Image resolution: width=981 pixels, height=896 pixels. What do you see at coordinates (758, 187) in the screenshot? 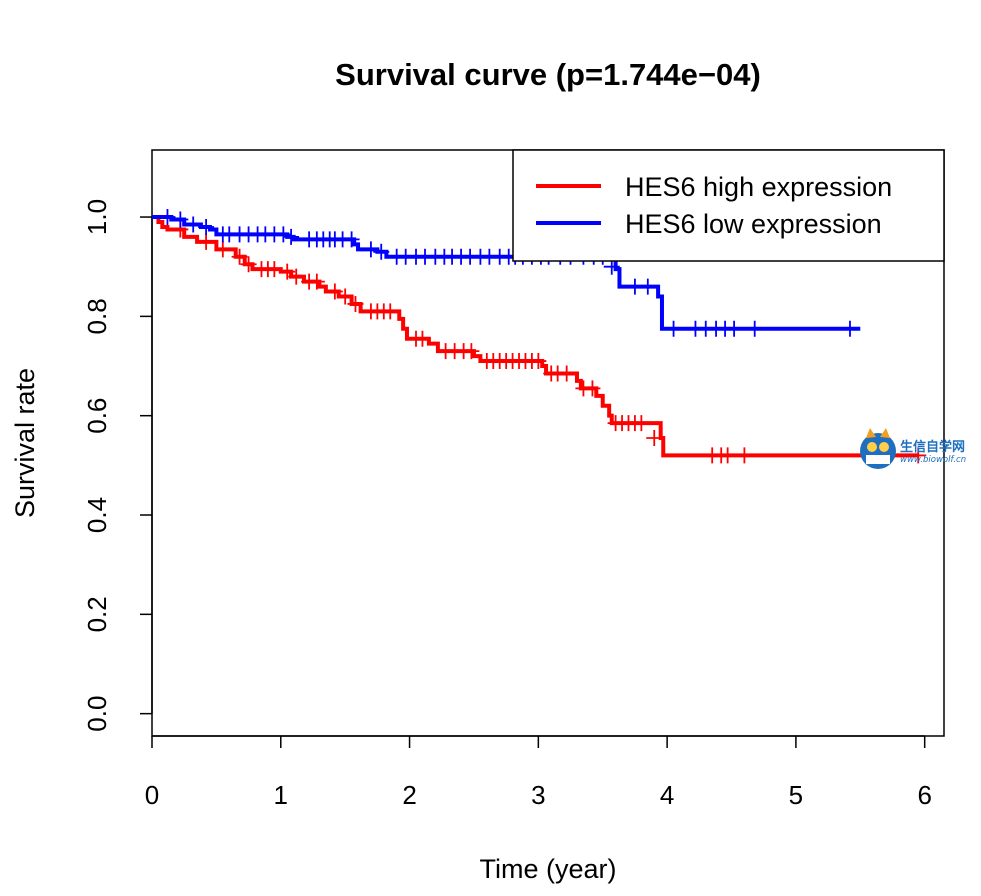
I see `legend-label-high: HES6 high expression` at bounding box center [758, 187].